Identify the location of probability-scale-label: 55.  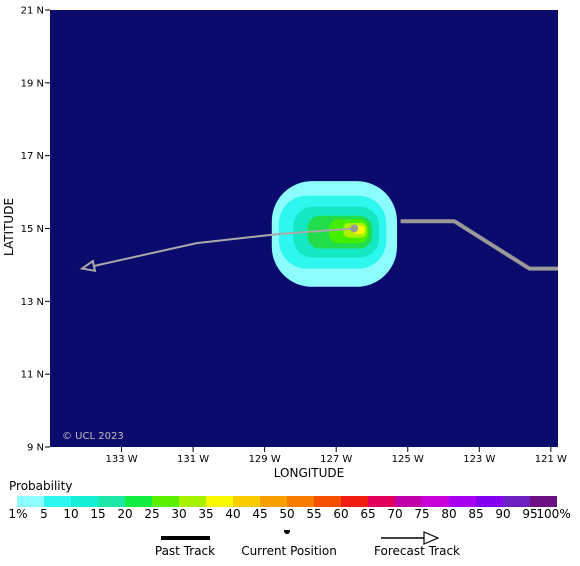
(314, 514).